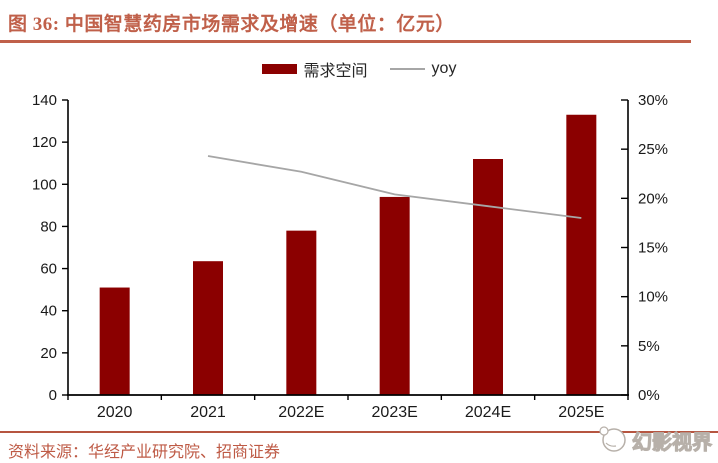 The width and height of the screenshot is (718, 463). Describe the element at coordinates (301, 312) in the screenshot. I see `bar-2022E` at that location.